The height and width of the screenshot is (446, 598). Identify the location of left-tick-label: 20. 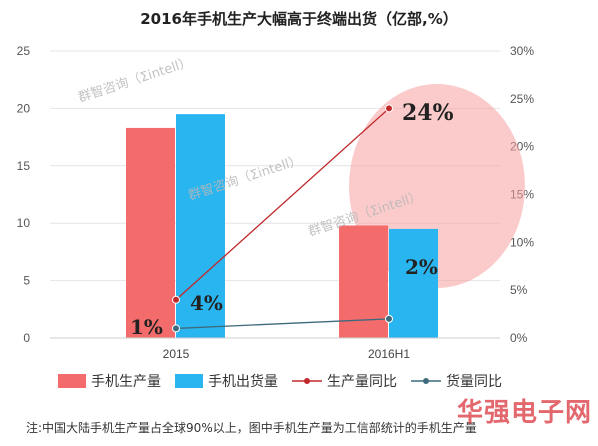
(24, 108).